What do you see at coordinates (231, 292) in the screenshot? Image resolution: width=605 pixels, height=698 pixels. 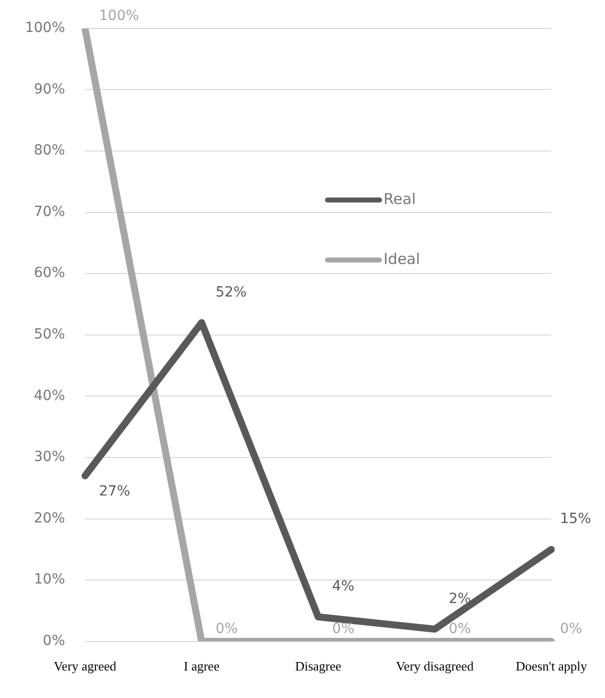 I see `data-label: 52%` at bounding box center [231, 292].